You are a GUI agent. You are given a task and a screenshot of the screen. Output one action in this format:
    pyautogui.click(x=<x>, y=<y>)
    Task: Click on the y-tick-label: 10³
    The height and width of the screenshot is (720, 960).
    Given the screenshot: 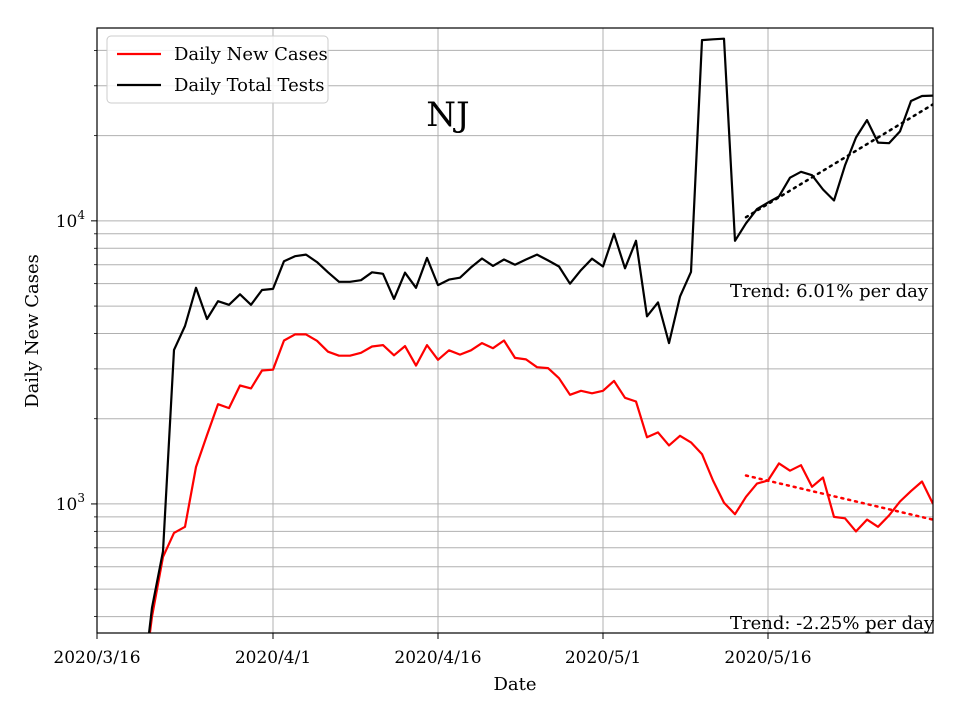 What is the action you would take?
    pyautogui.click(x=70, y=503)
    